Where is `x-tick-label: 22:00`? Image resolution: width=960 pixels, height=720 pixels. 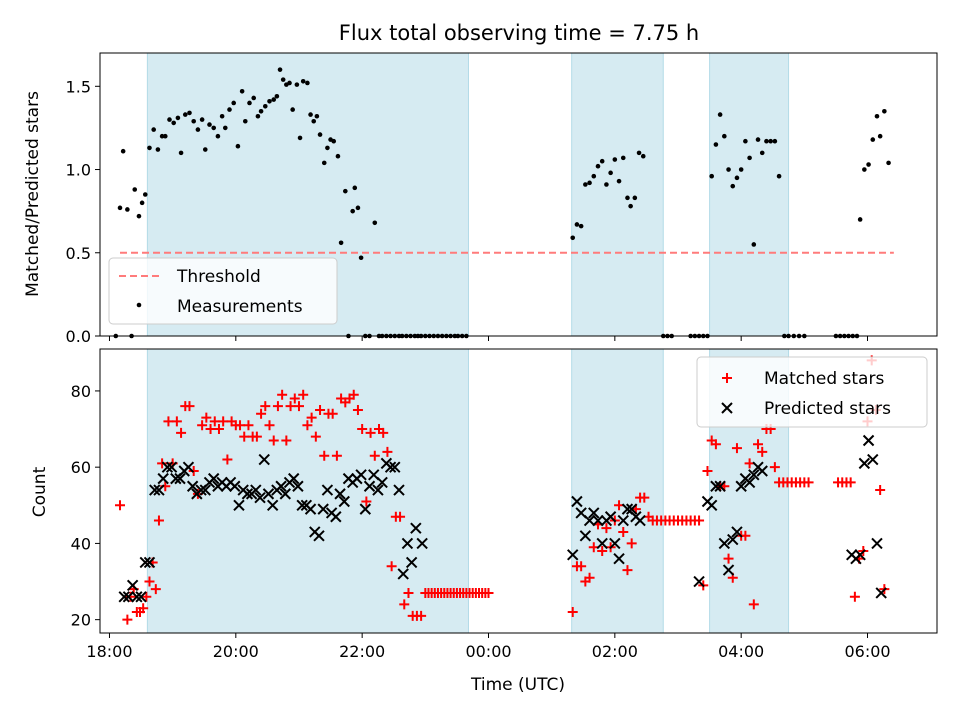
x-tick-label: 22:00 is located at coordinates (362, 651).